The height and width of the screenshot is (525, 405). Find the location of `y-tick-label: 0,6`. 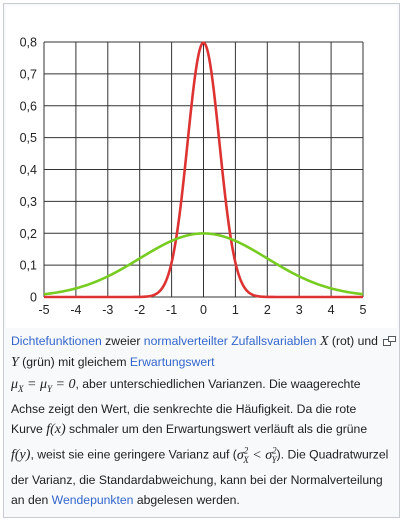

y-tick-label: 0,6 is located at coordinates (28, 106).